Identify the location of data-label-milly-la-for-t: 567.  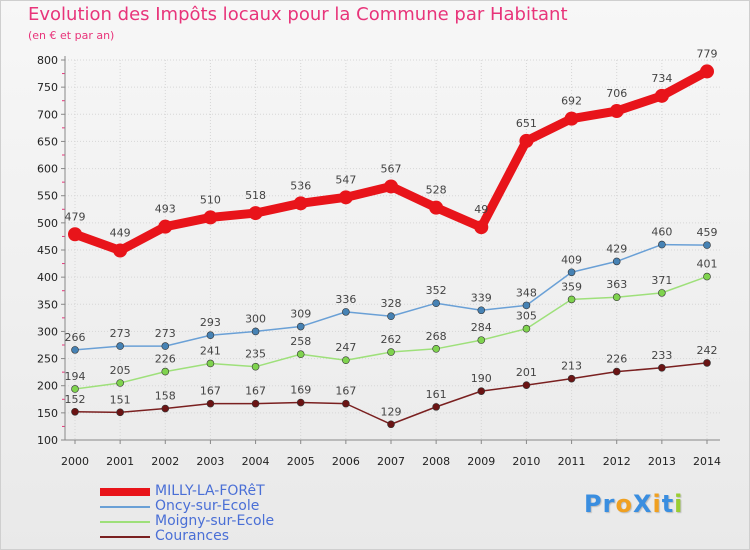
(391, 168).